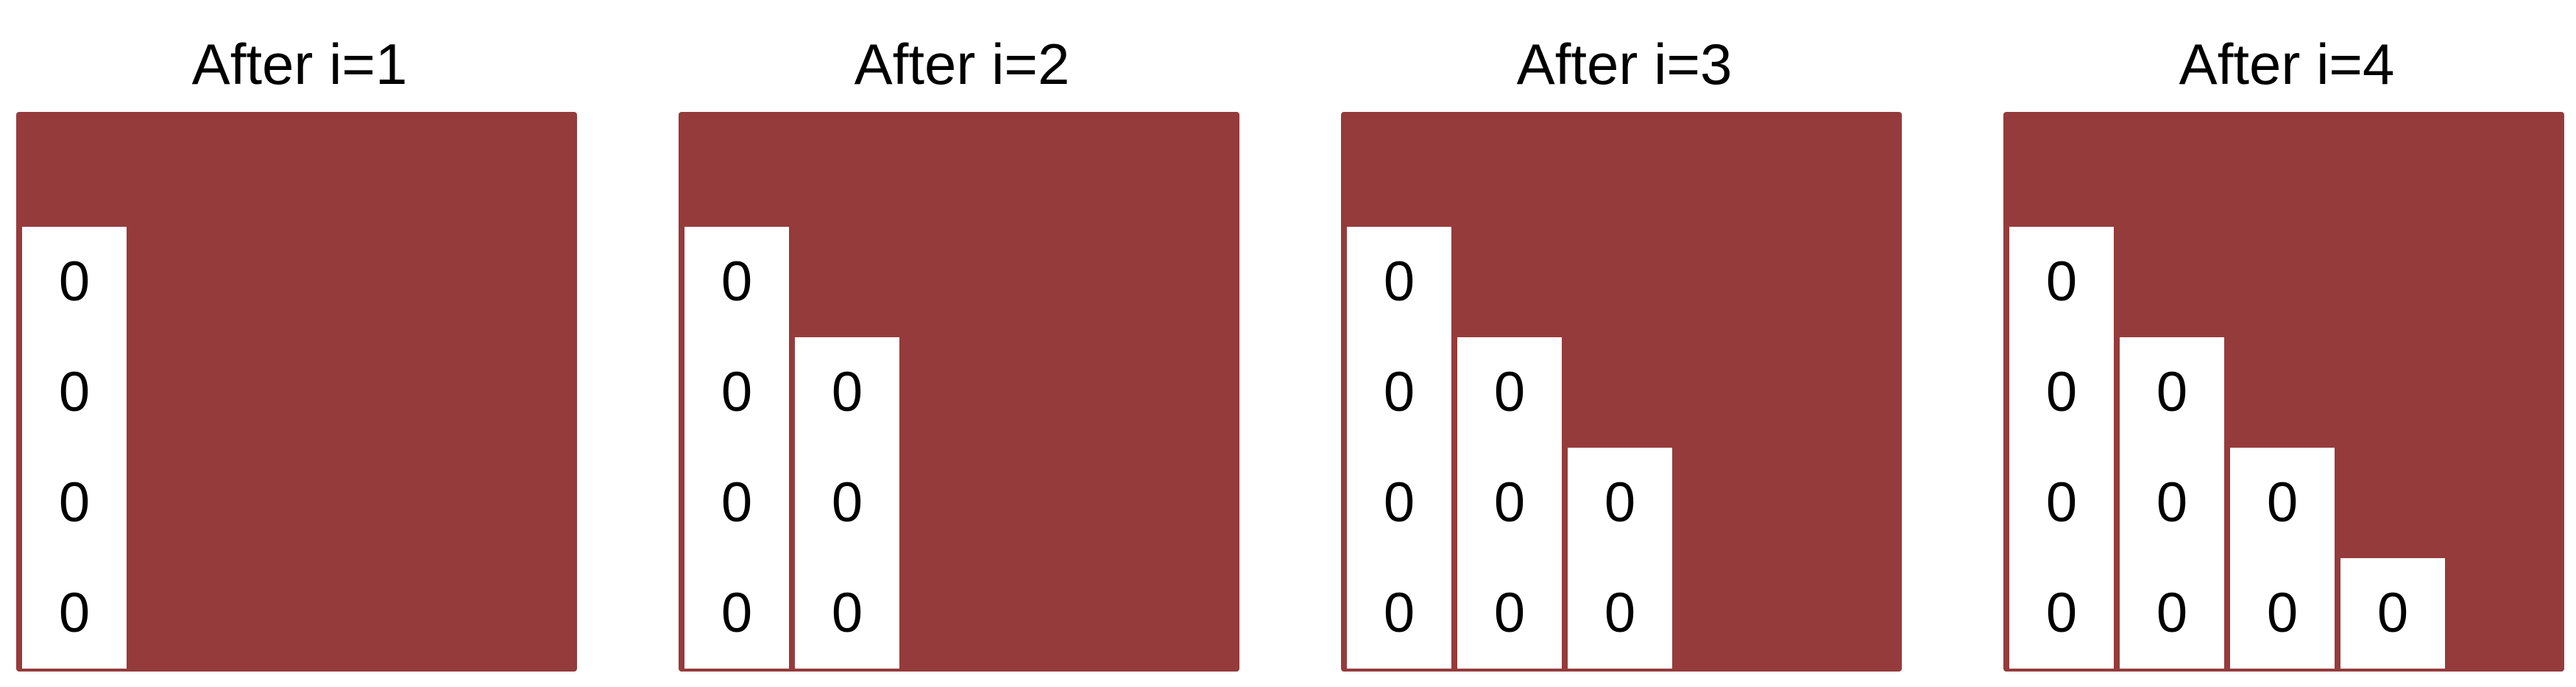 This screenshot has height=687, width=2576. I want to click on panel-title: After i=1, so click(299, 64).